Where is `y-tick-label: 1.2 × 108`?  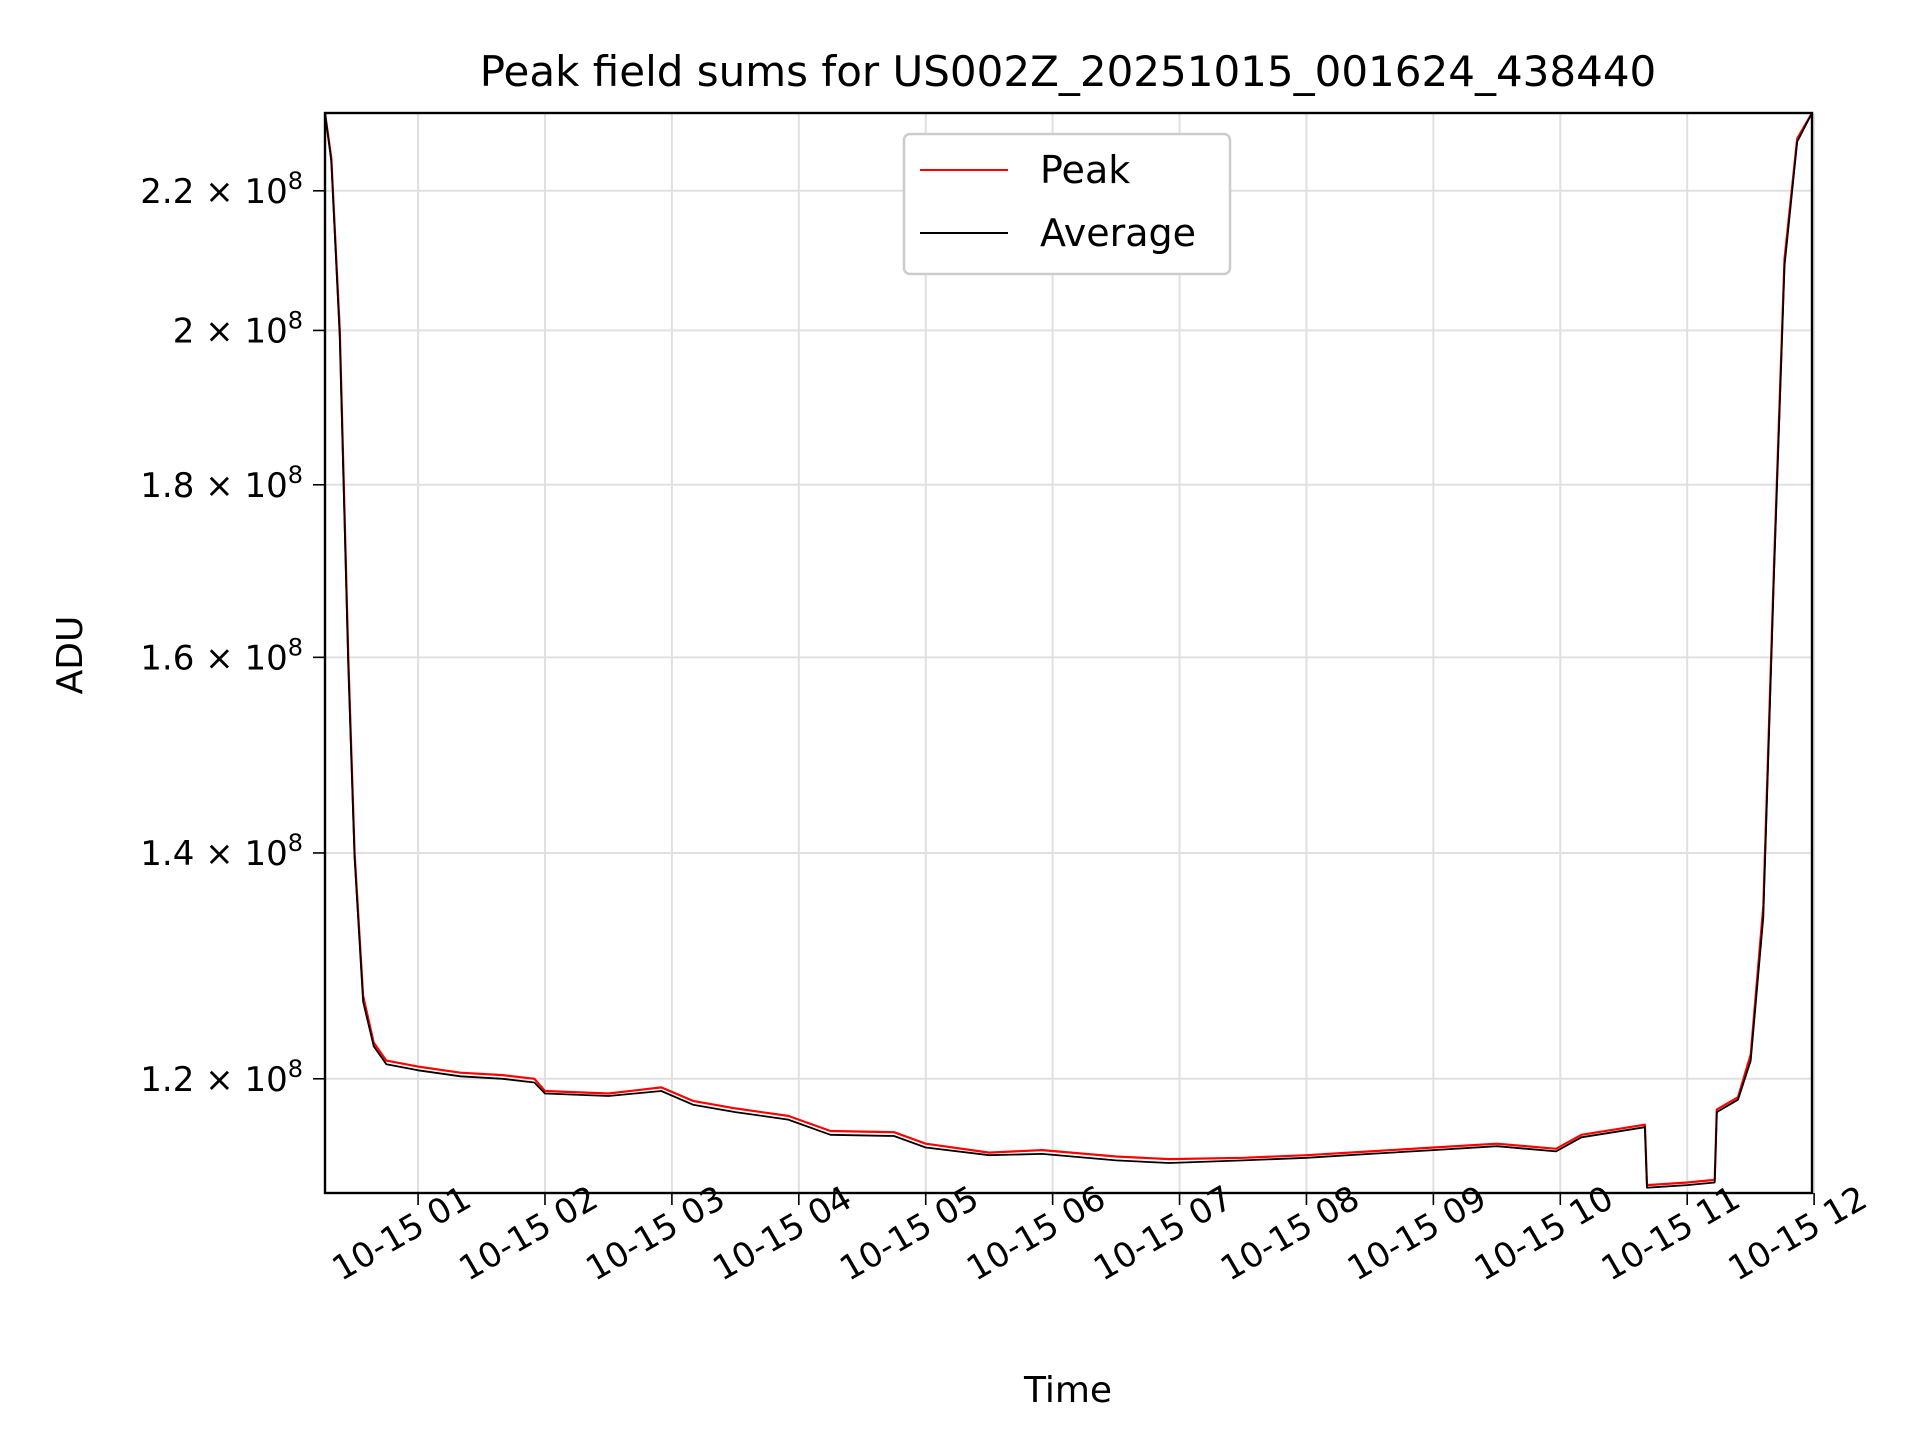
y-tick-label: 1.2 × 108 is located at coordinates (221, 1077).